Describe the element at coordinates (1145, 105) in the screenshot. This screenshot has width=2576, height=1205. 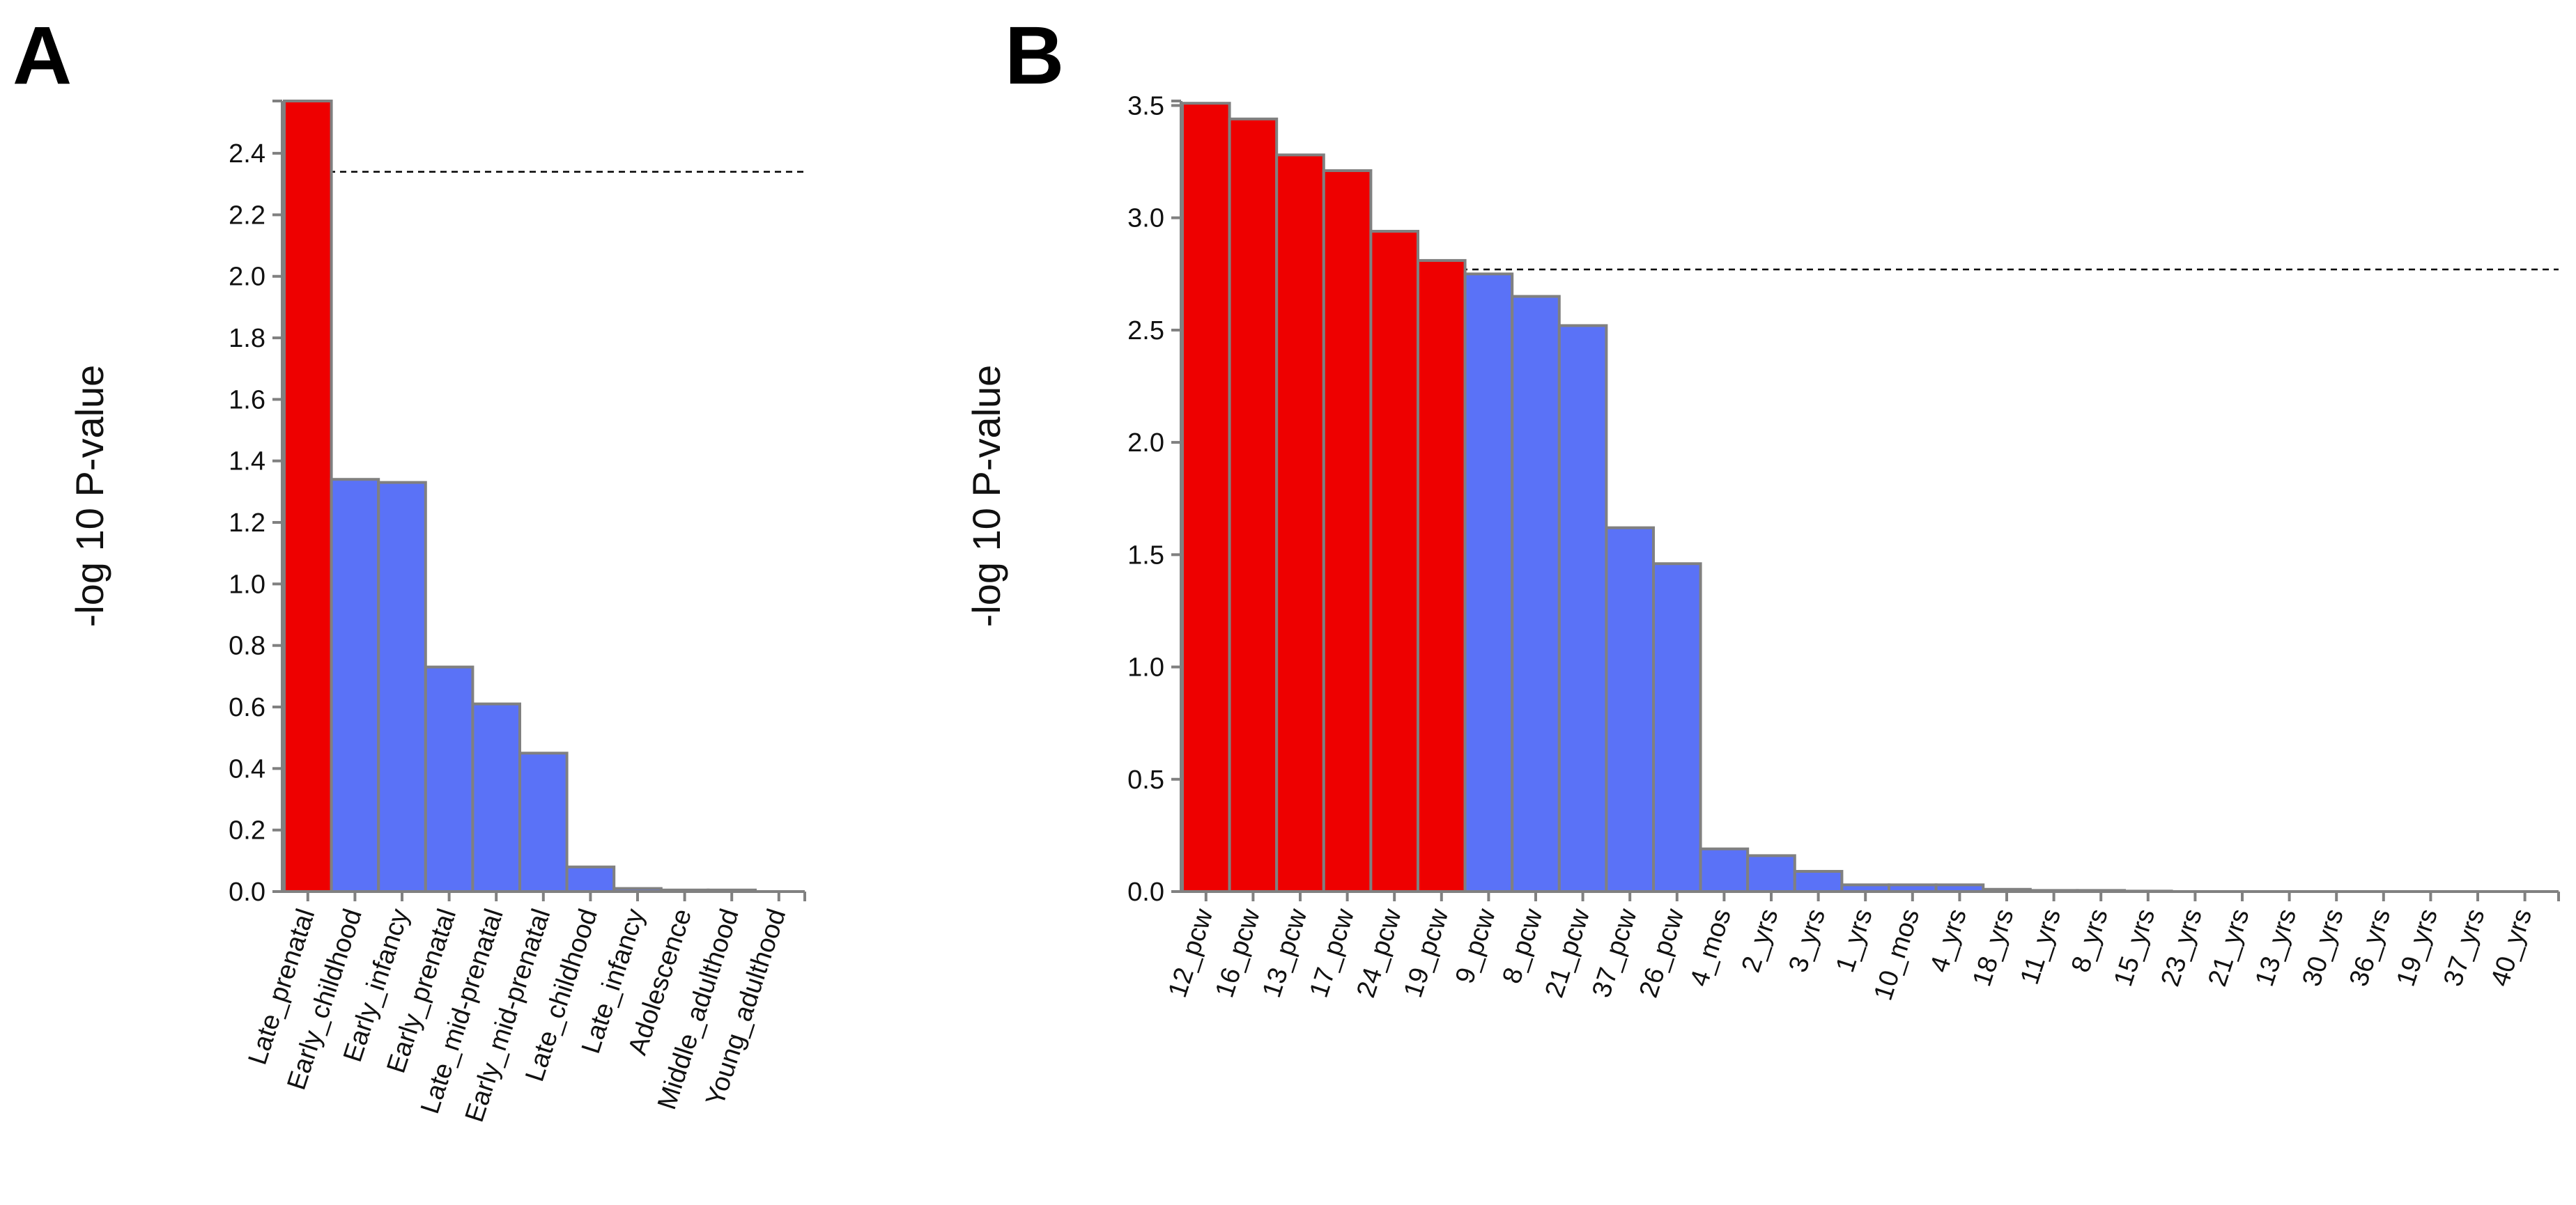
I see `panel-b-y-tick-label: 3.5` at that location.